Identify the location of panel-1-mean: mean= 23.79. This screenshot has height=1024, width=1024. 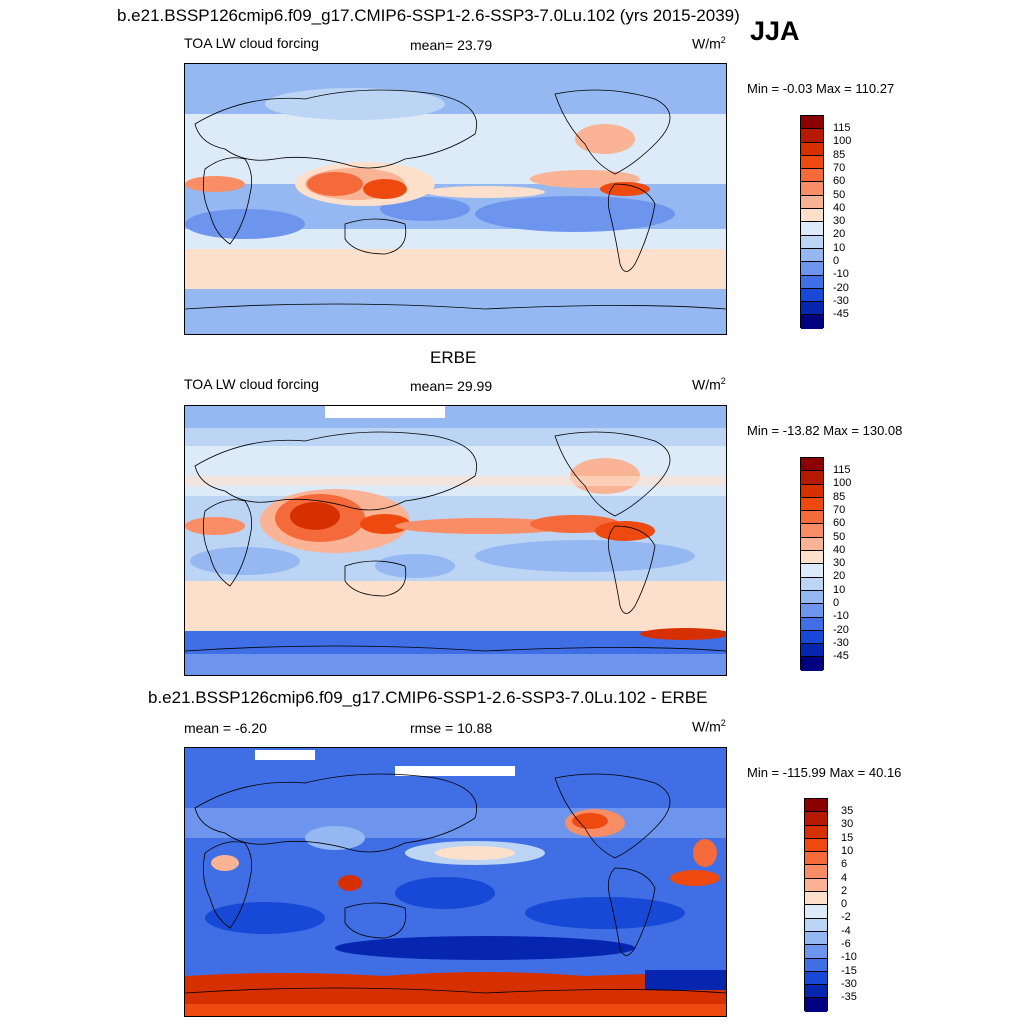
(451, 45).